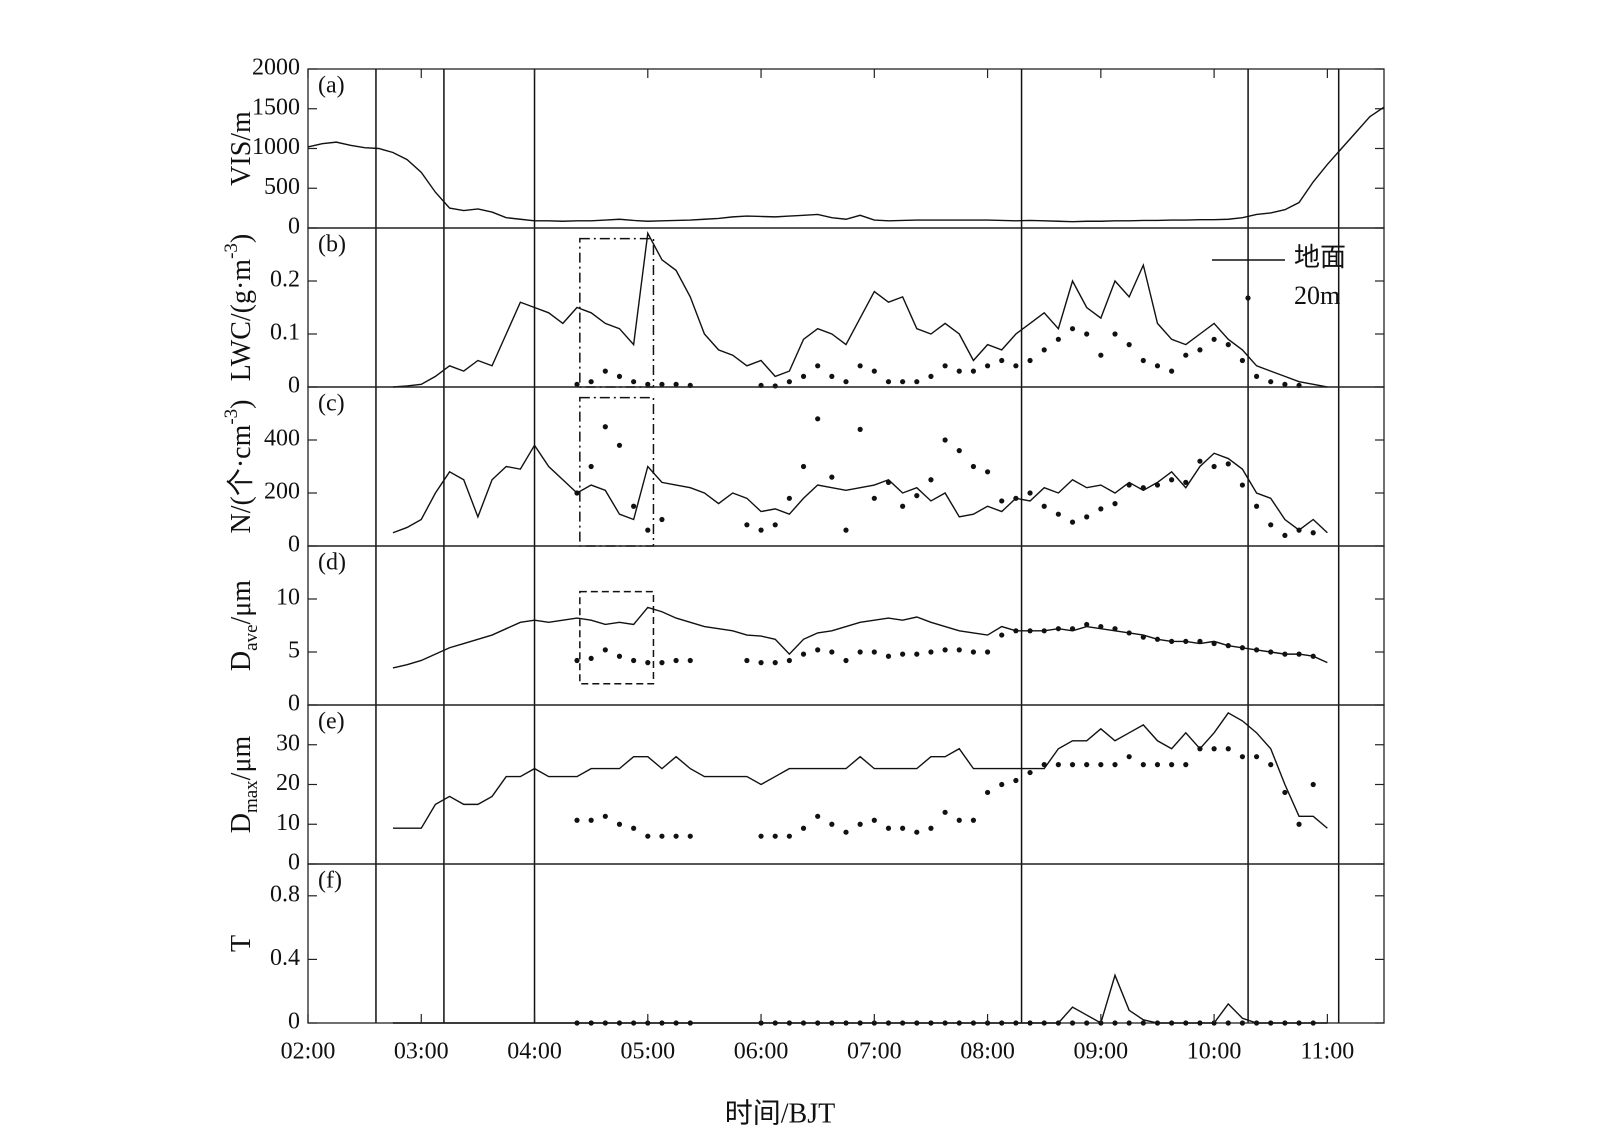 The width and height of the screenshot is (1600, 1132). What do you see at coordinates (288, 823) in the screenshot?
I see `y-tick-label: 10` at bounding box center [288, 823].